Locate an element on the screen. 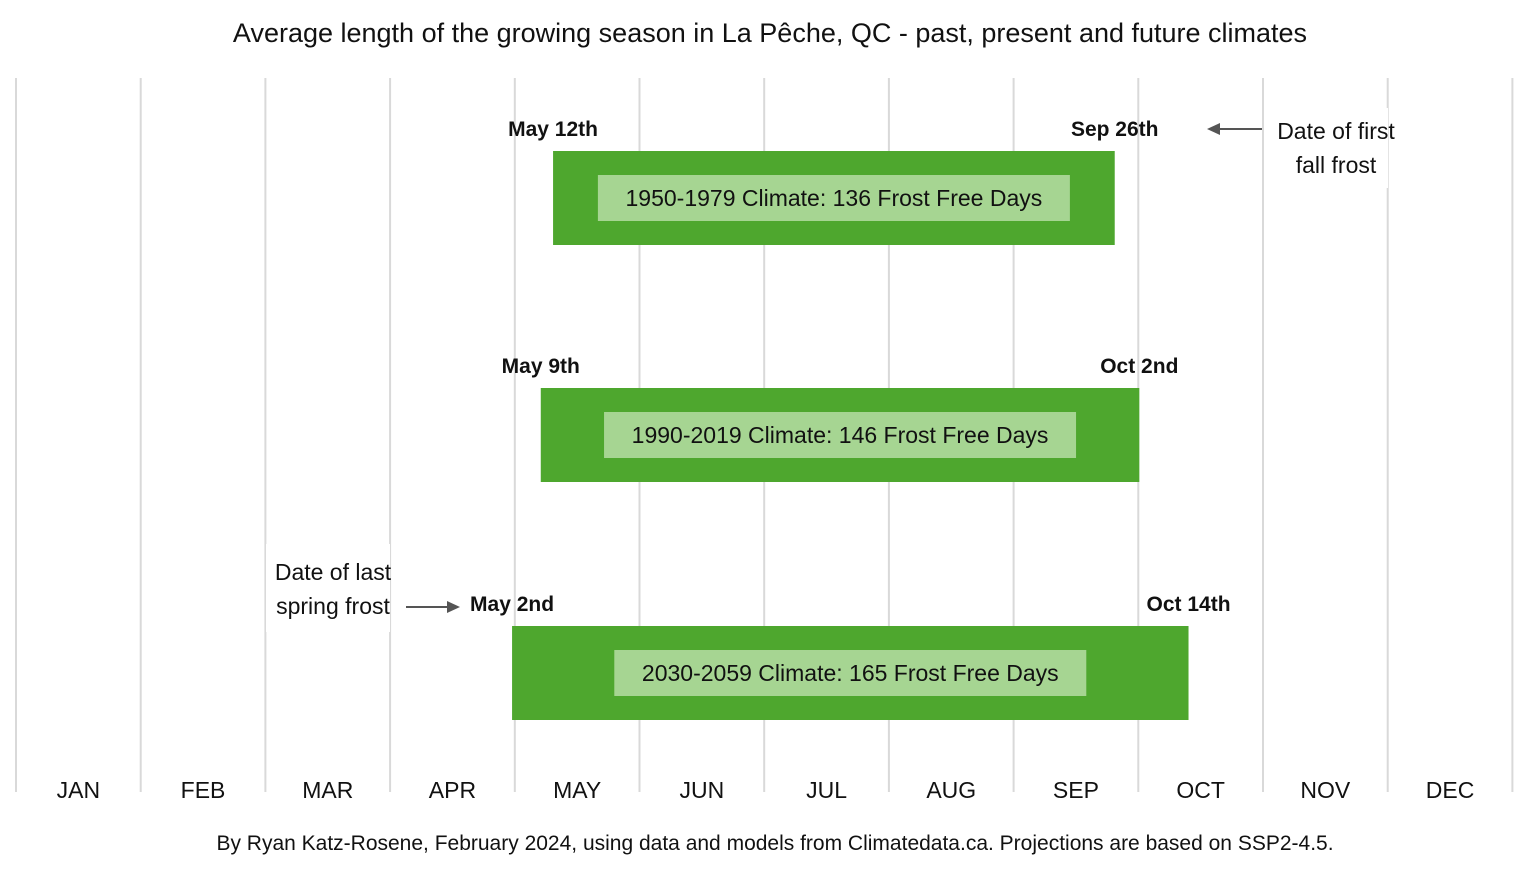  spring-frost-note: spring frost is located at coordinates (333, 606).